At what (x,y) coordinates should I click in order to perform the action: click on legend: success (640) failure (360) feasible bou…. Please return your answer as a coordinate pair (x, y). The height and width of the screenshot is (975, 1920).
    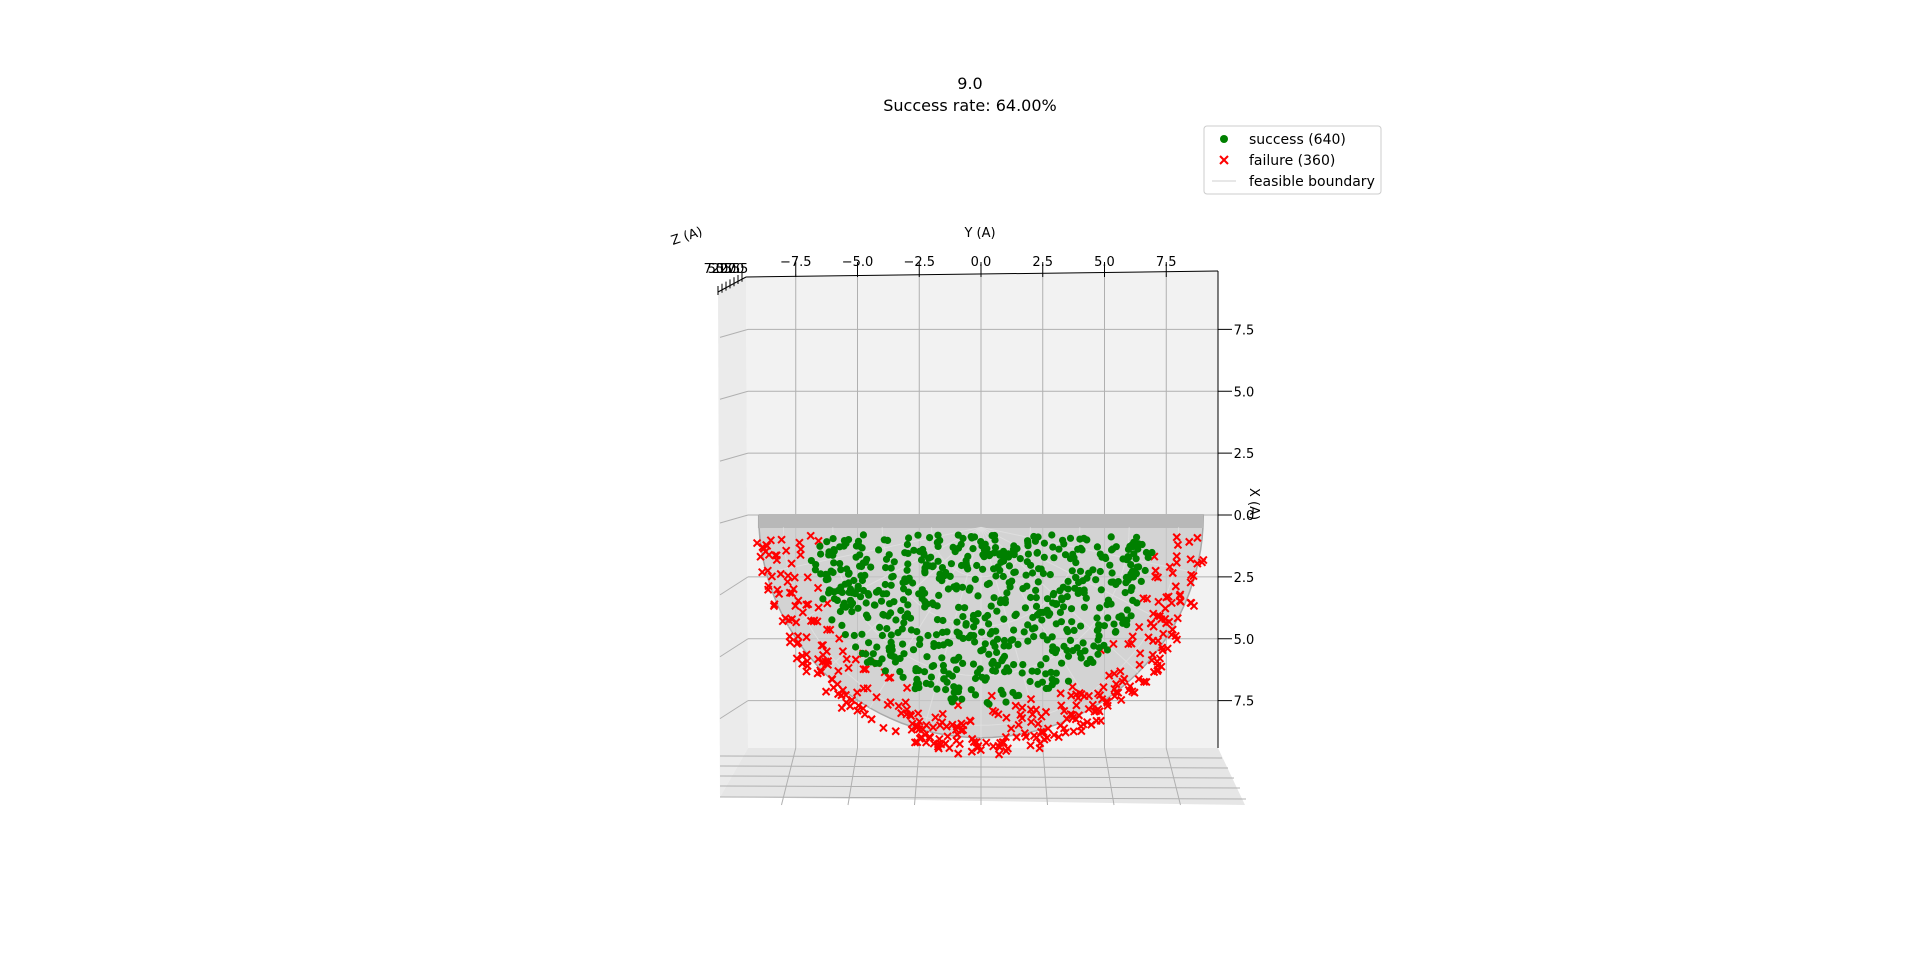
    Looking at the image, I should click on (1292, 160).